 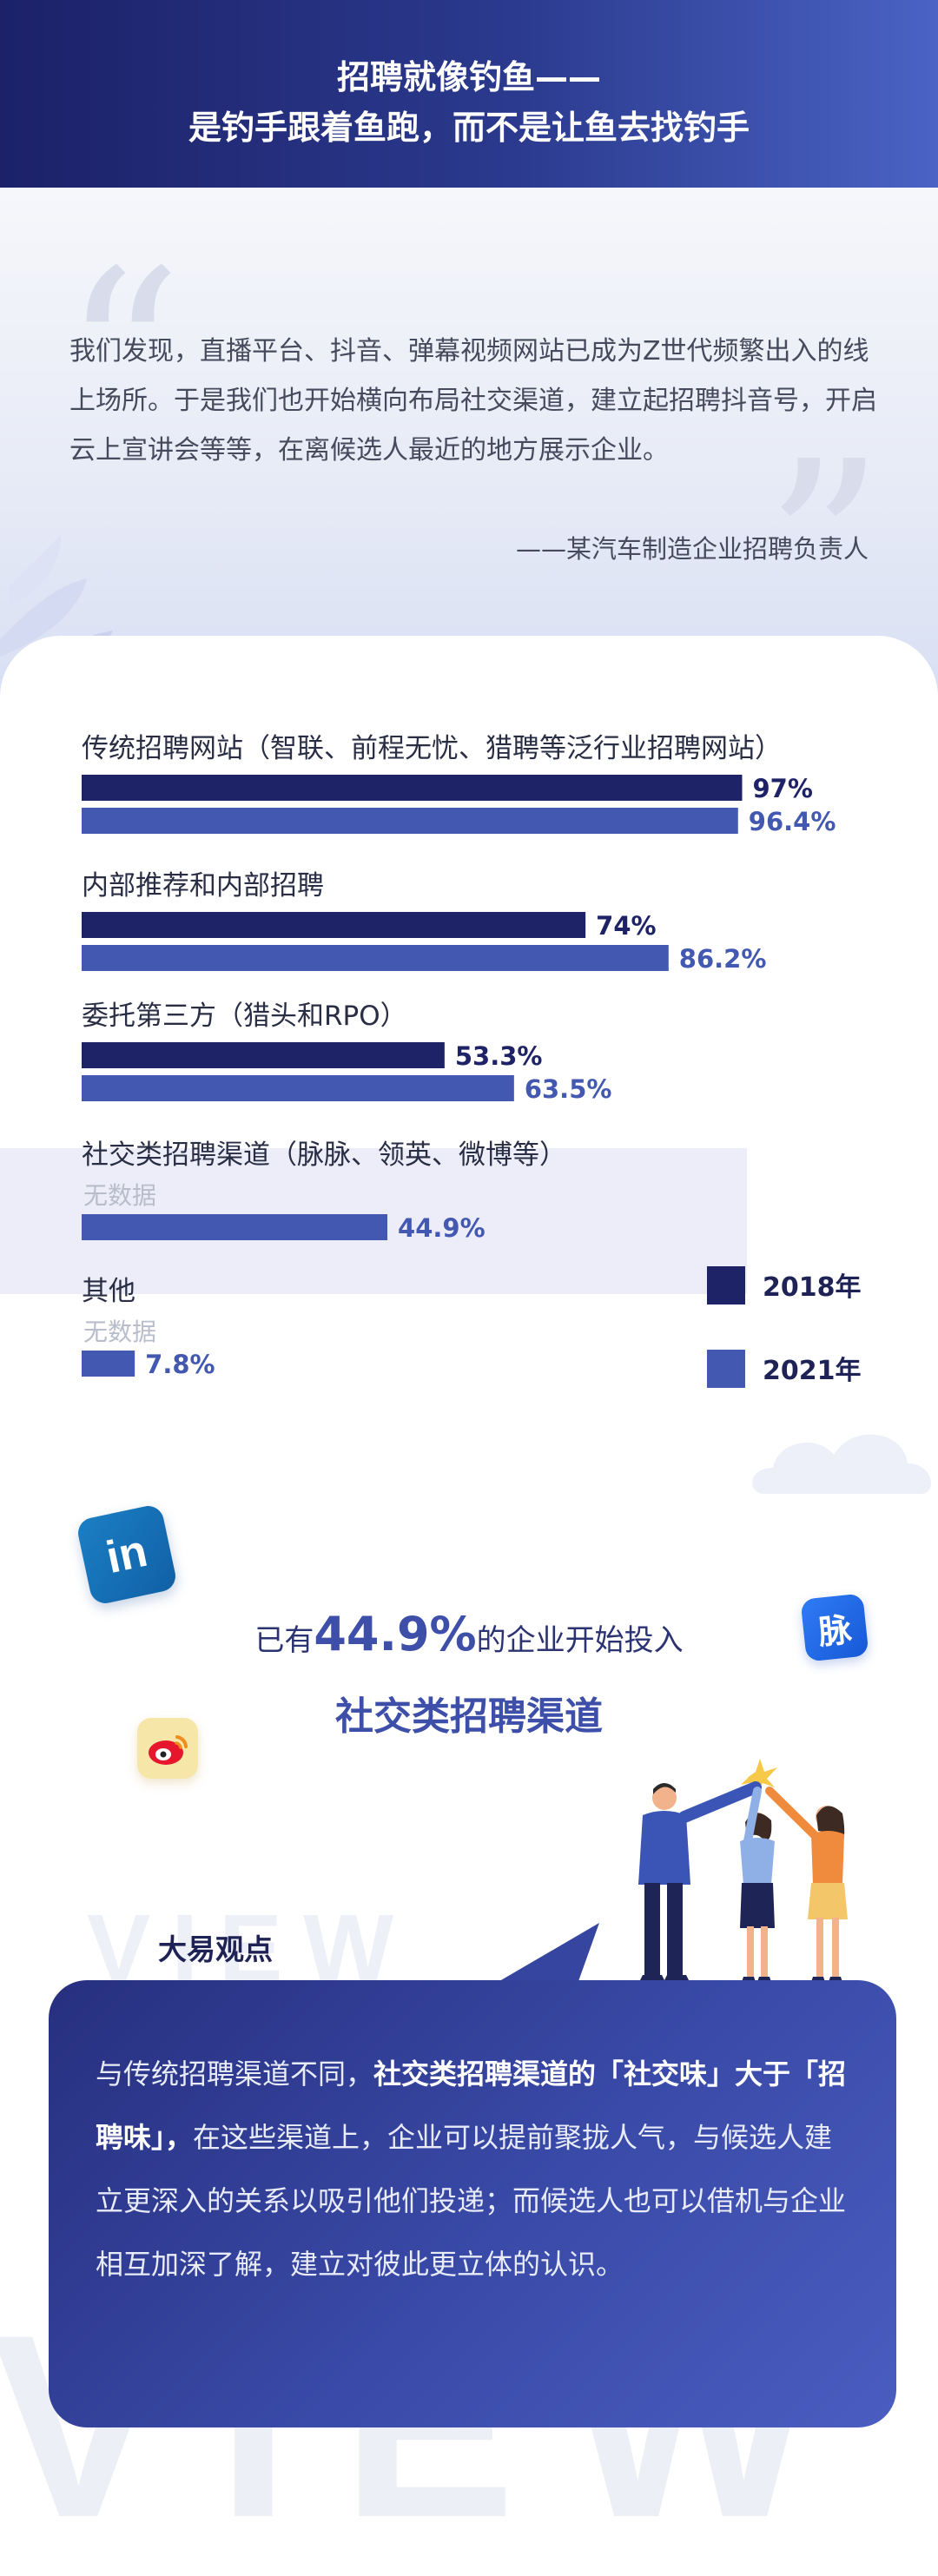 I want to click on quote-author: ——某汽车制造企业招聘负责人, so click(x=692, y=549).